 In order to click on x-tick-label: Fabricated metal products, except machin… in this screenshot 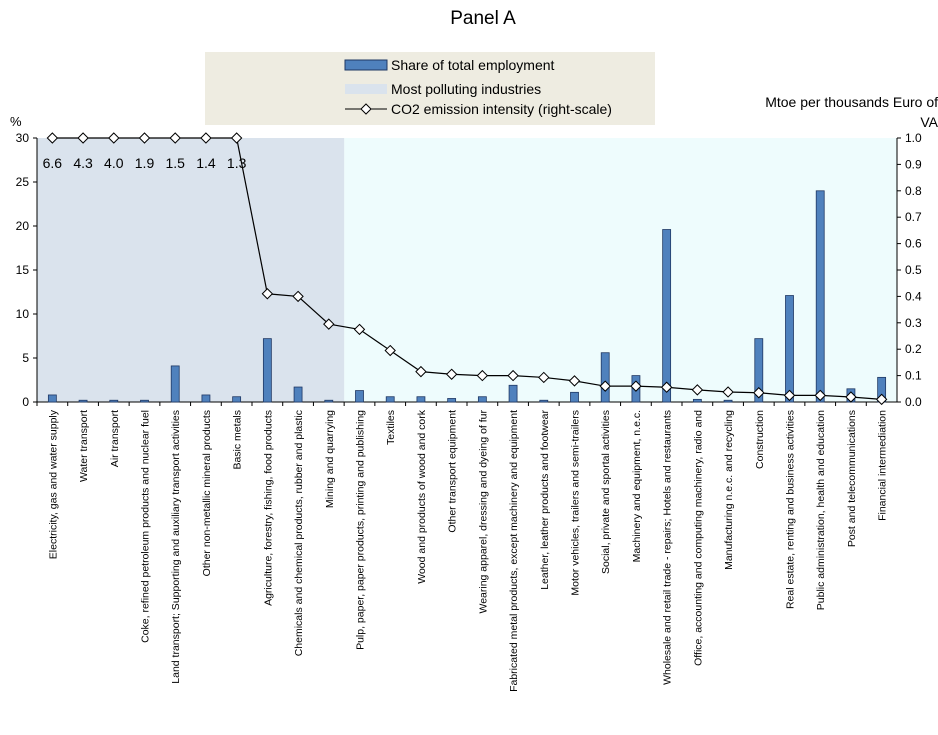, I will do `click(514, 551)`.